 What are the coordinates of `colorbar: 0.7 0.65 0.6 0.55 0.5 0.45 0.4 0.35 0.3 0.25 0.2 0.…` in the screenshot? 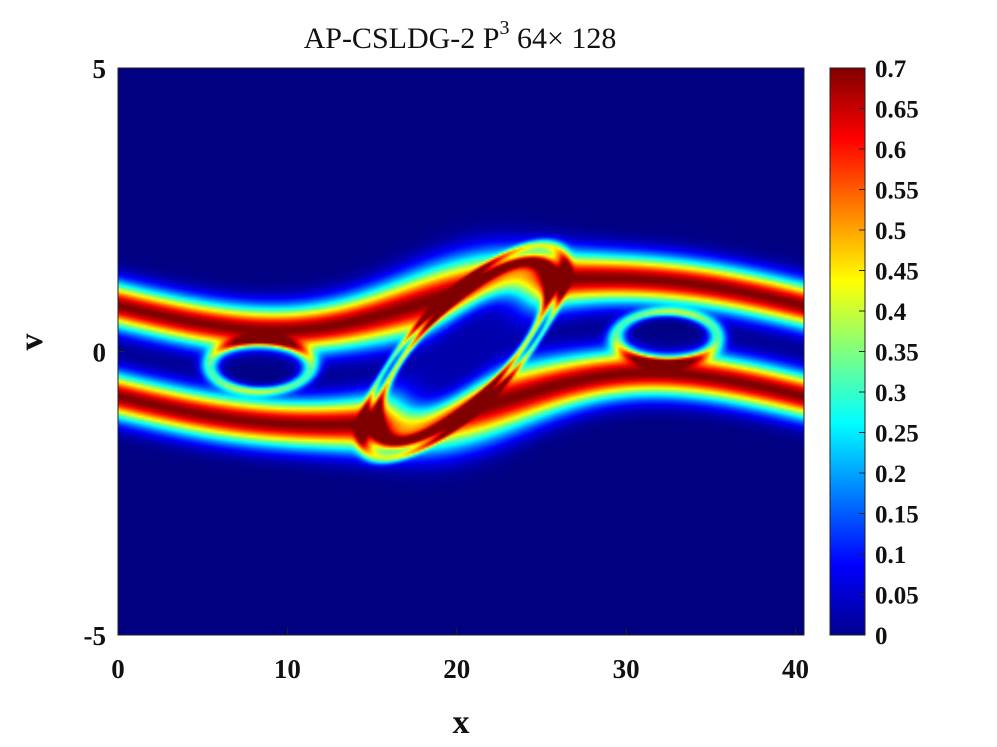 It's located at (874, 353).